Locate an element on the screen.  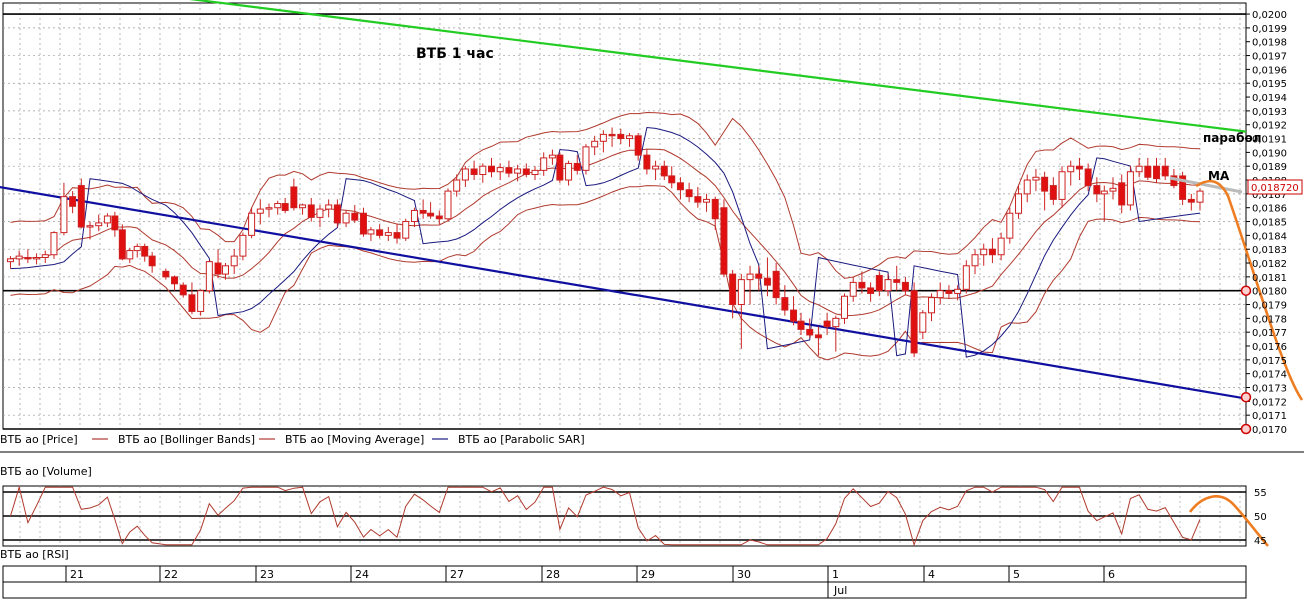
annotation-ma: MA is located at coordinates (1219, 176).